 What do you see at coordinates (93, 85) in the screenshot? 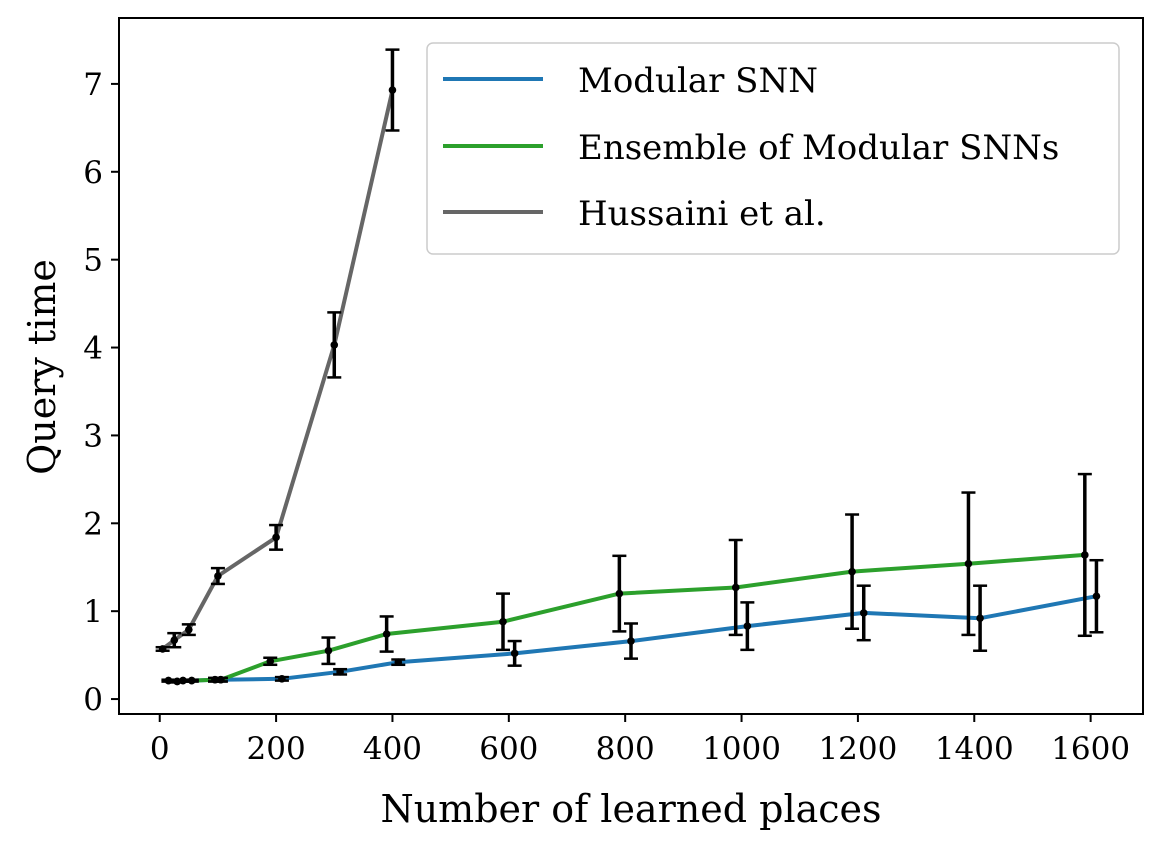
I see `y-tick-label: 7` at bounding box center [93, 85].